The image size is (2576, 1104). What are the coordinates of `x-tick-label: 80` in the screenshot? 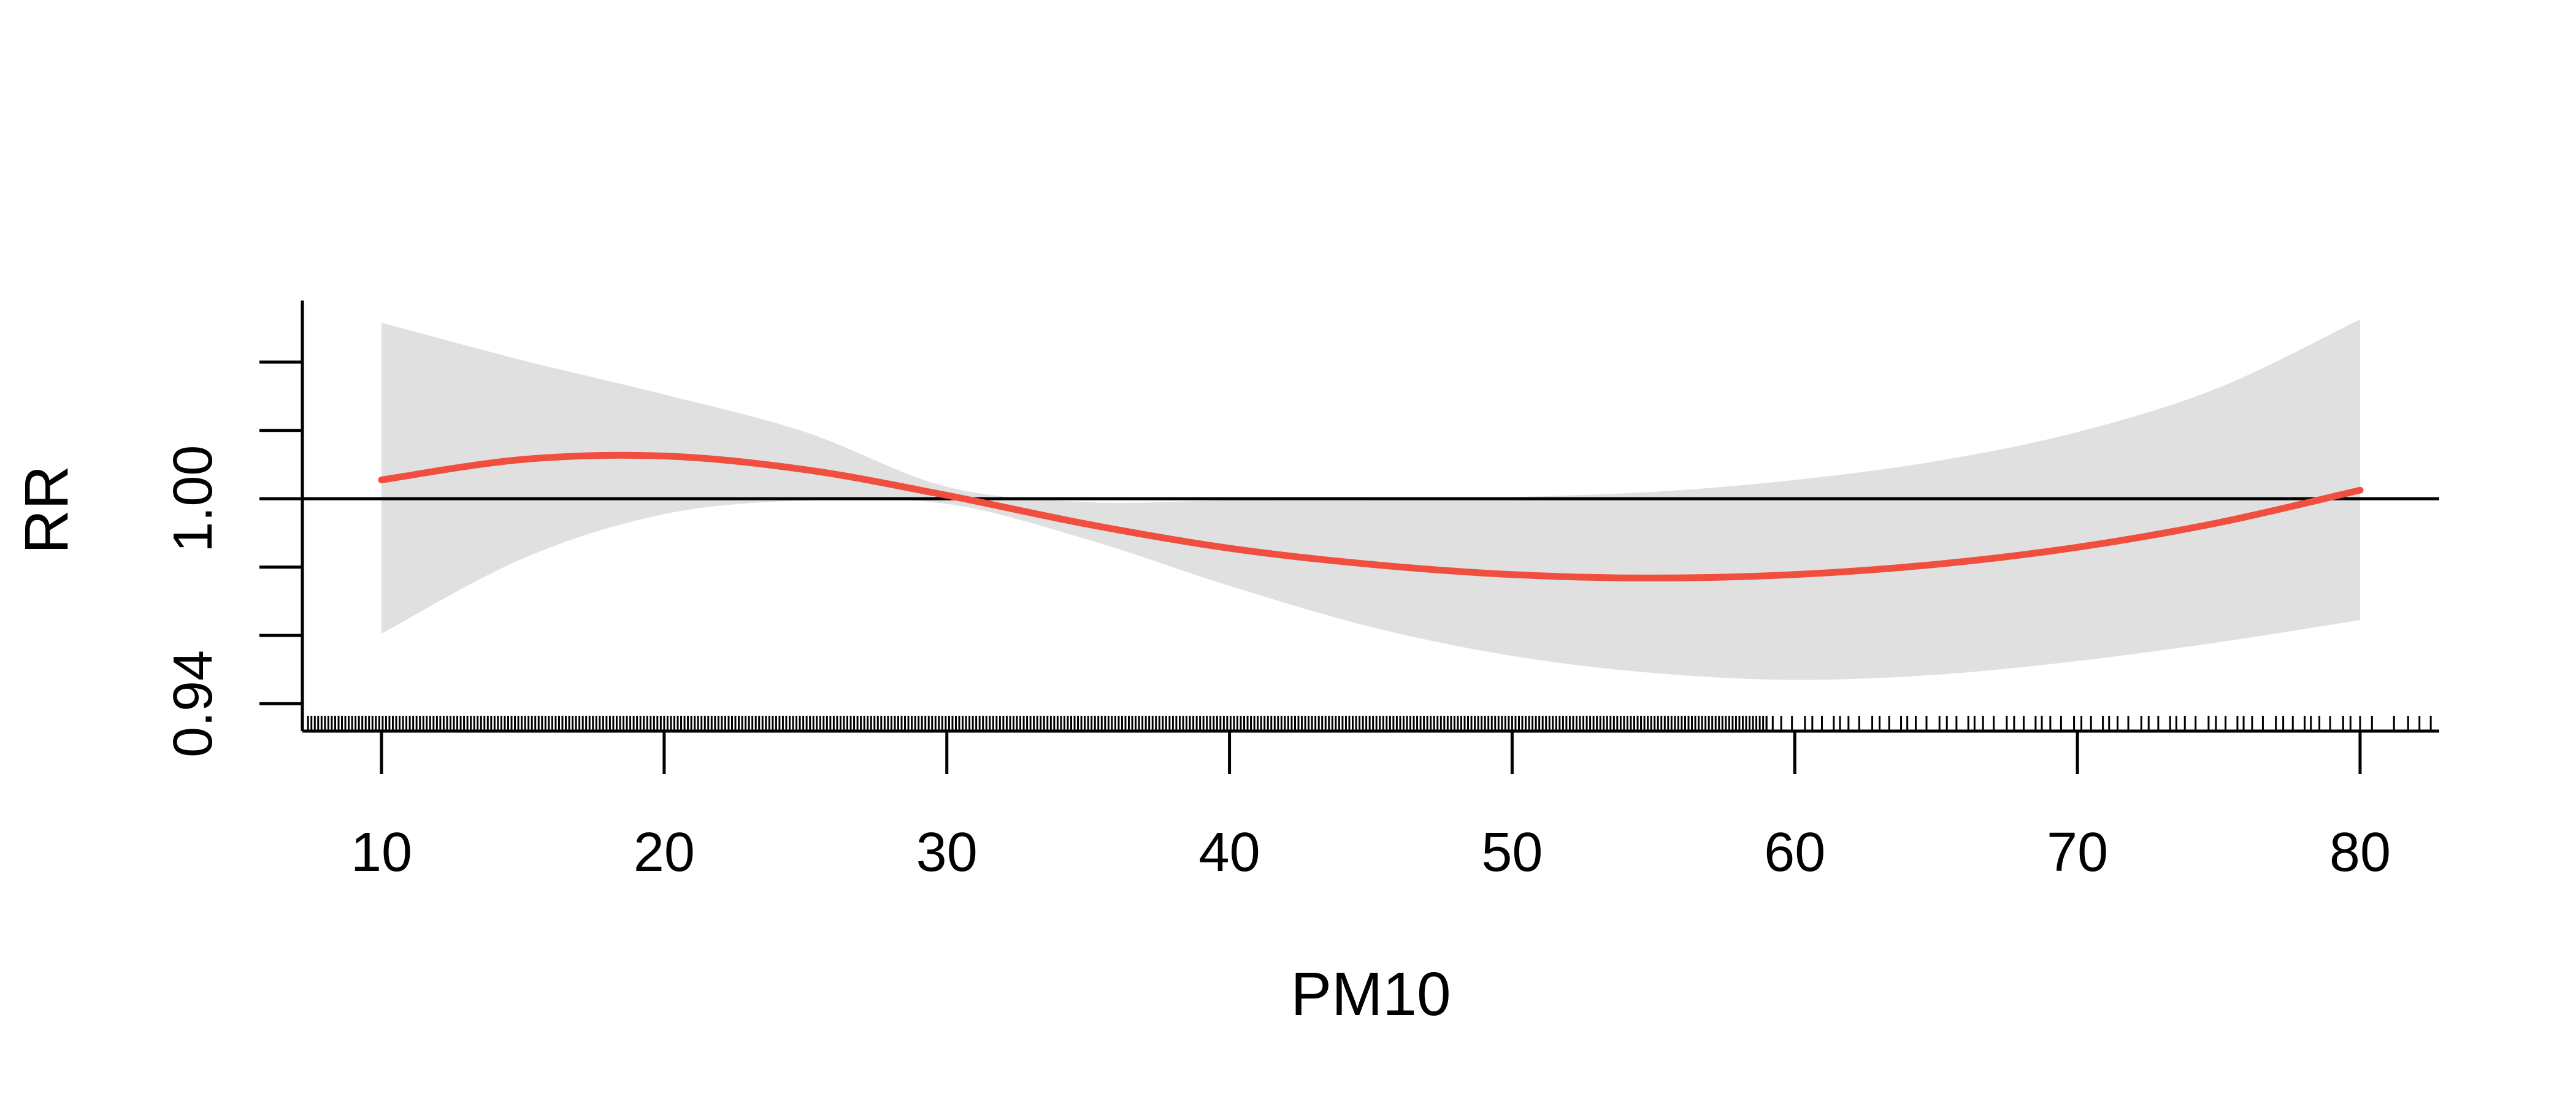 It's located at (2360, 852).